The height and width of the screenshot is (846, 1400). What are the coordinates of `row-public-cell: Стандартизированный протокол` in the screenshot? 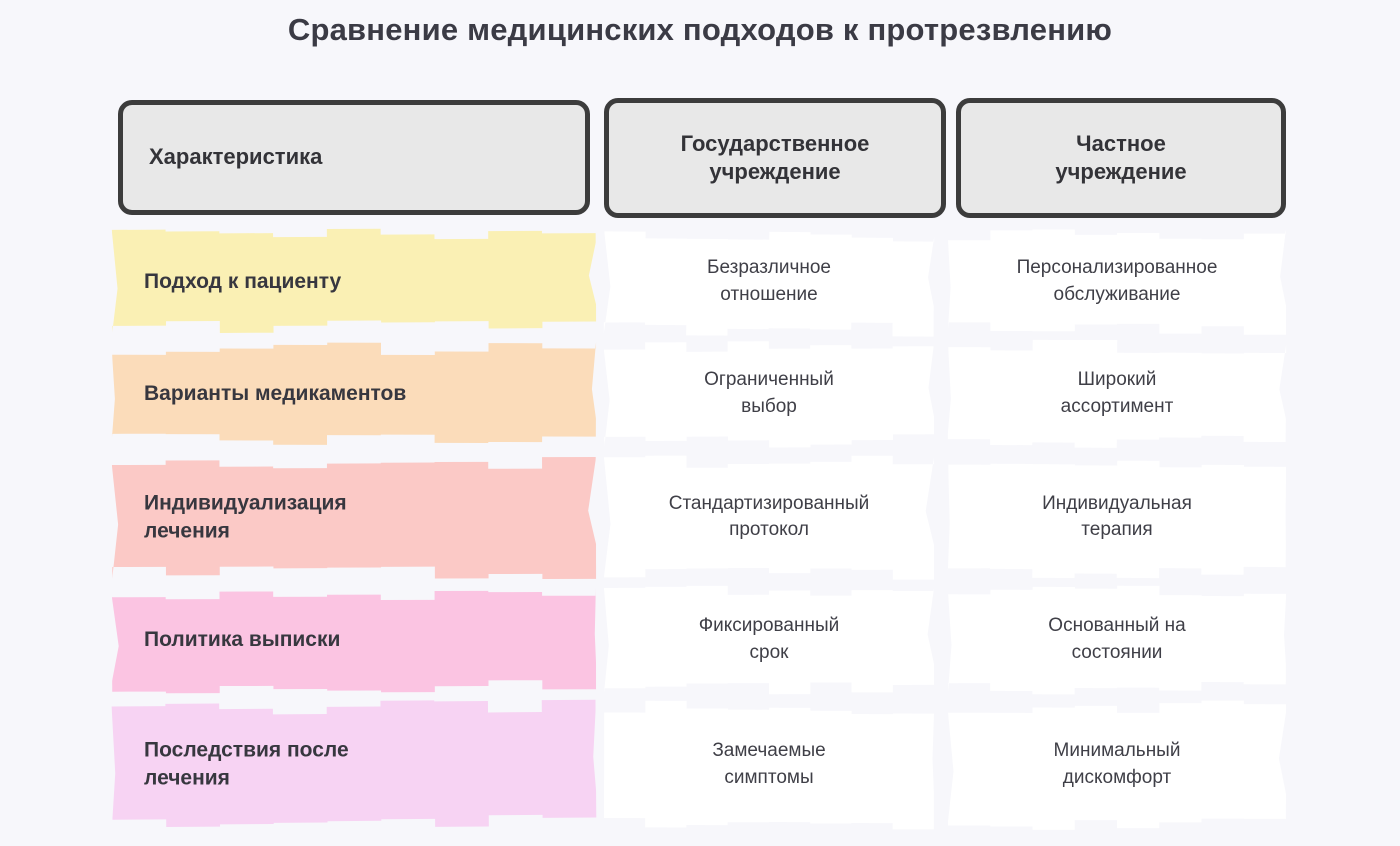 It's located at (769, 517).